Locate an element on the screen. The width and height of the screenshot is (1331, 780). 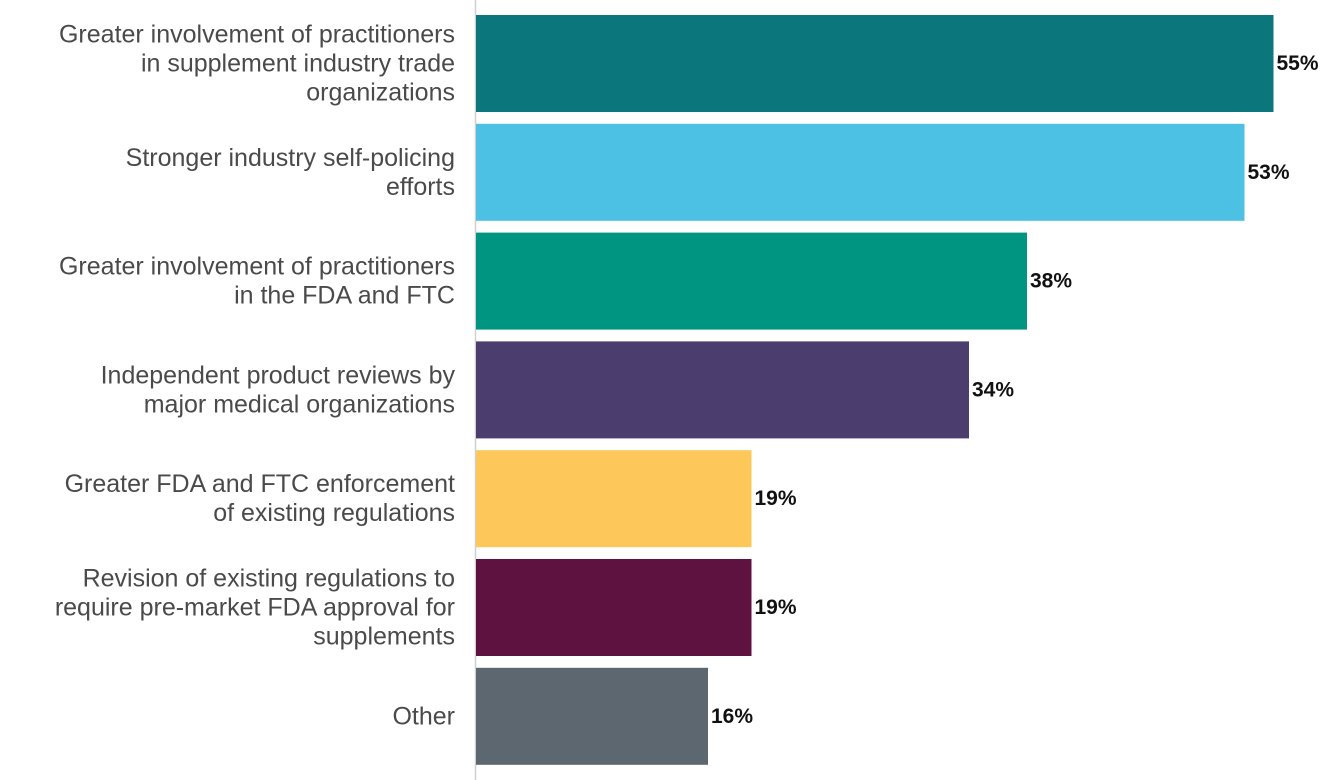
category-label-3-line-2: in the FDA and FTC is located at coordinates (344, 296).